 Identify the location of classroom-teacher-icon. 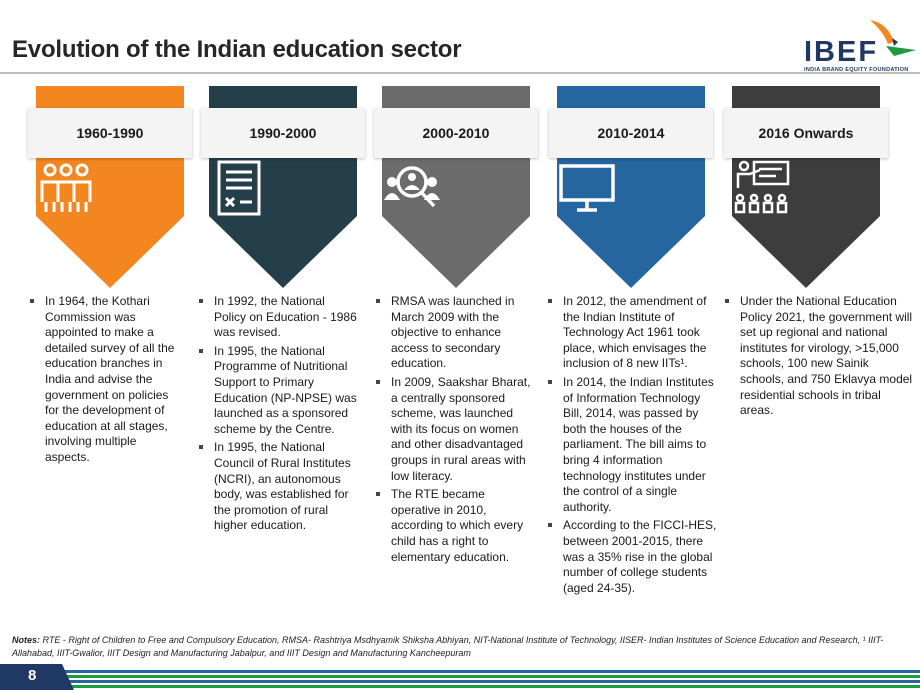
(762, 187).